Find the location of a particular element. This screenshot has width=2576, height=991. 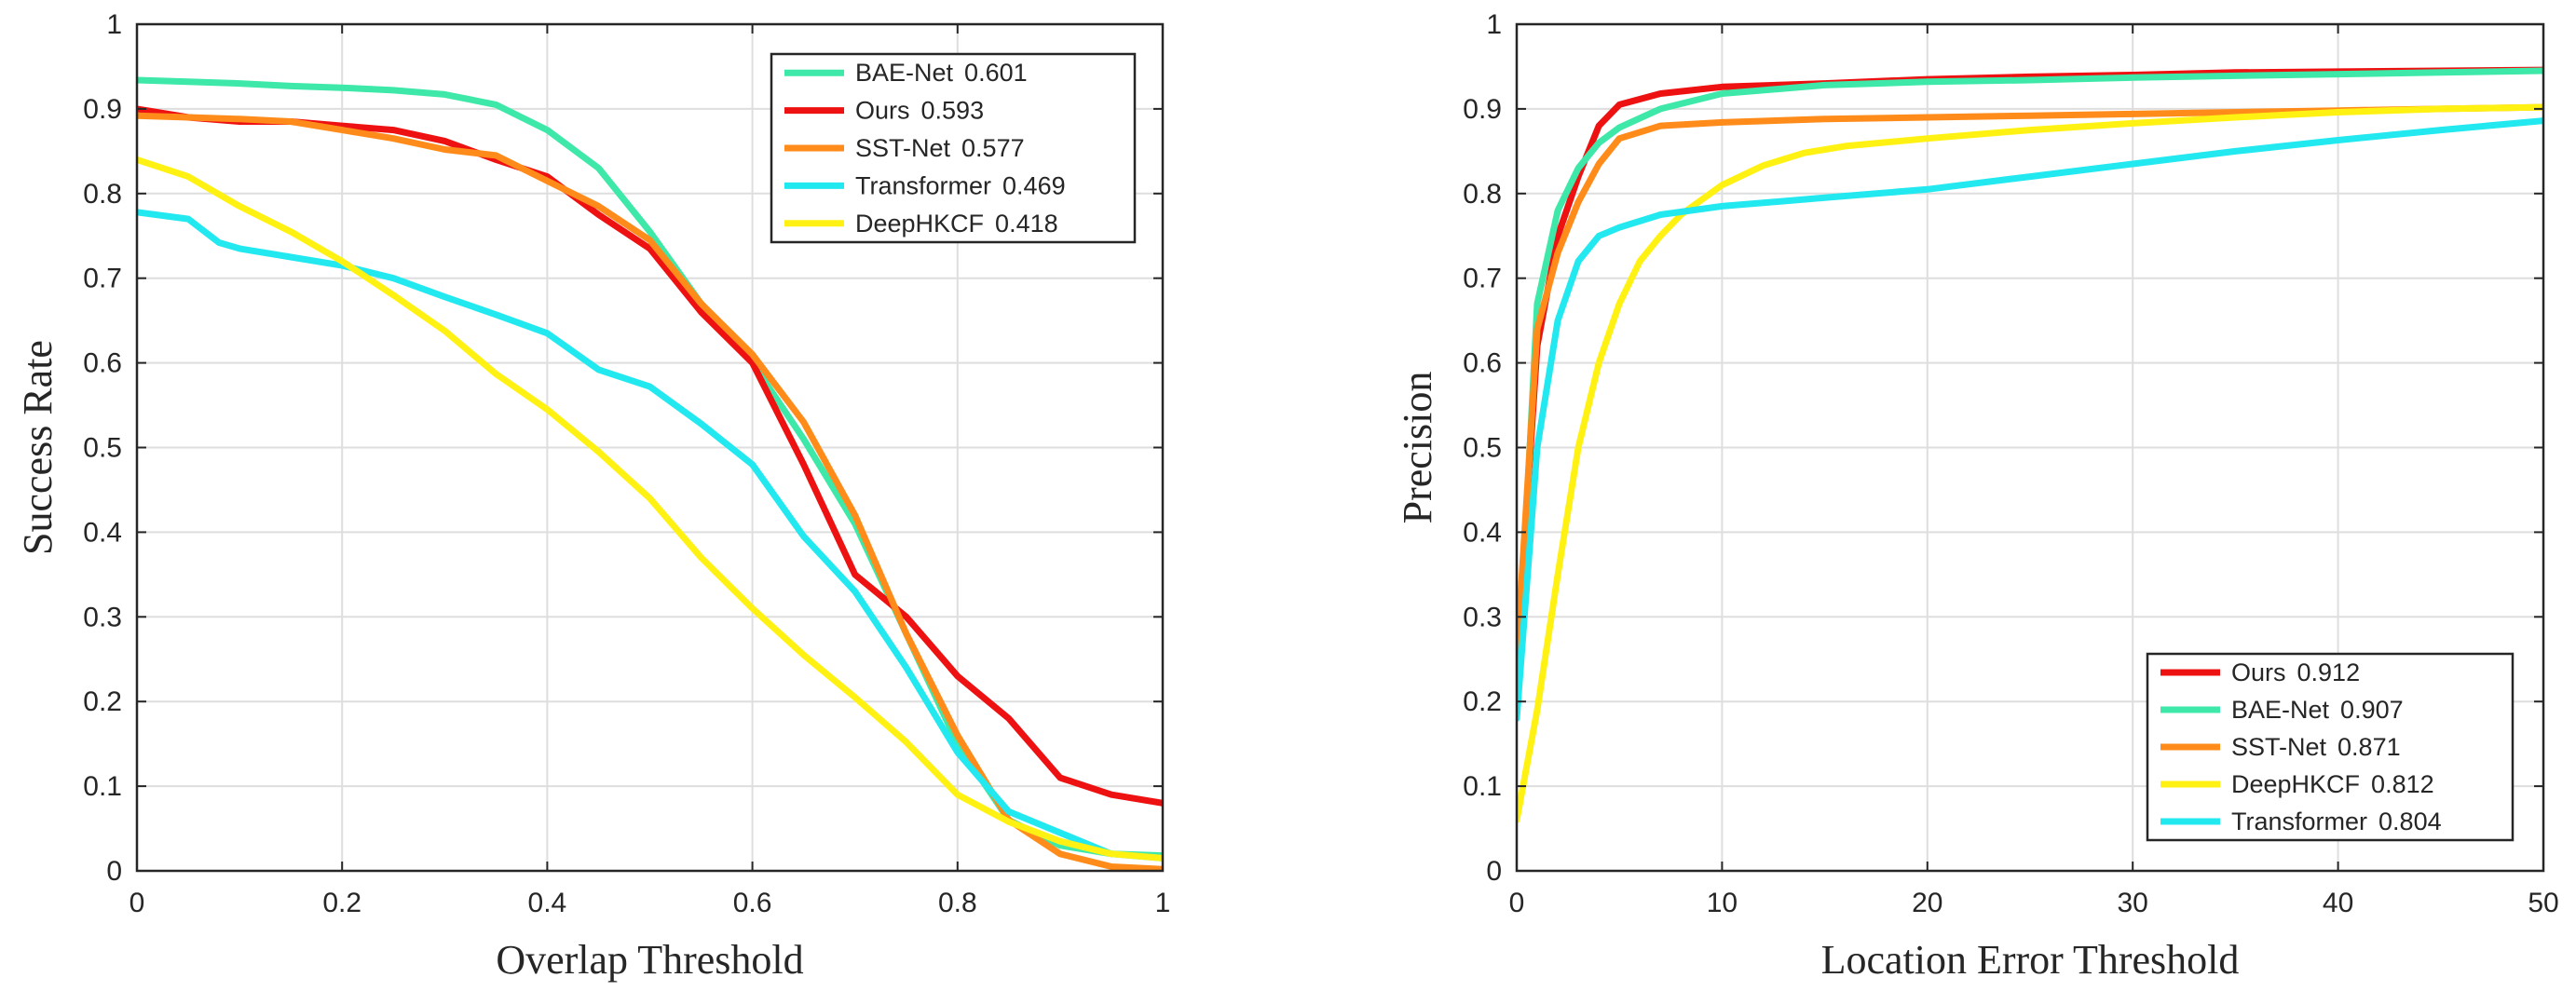

x-tick-label: 0.2 is located at coordinates (341, 903).